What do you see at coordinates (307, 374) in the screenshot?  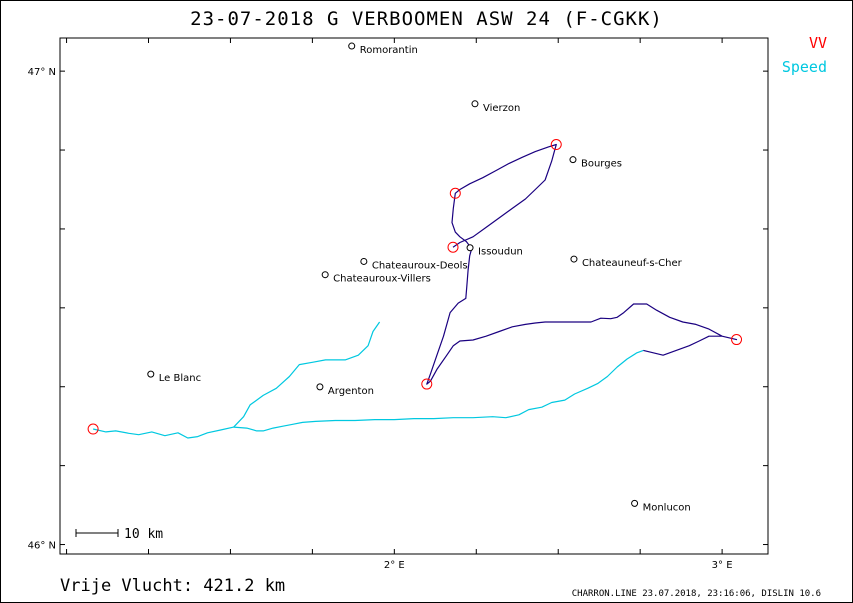 I see `speed-track-climb-line` at bounding box center [307, 374].